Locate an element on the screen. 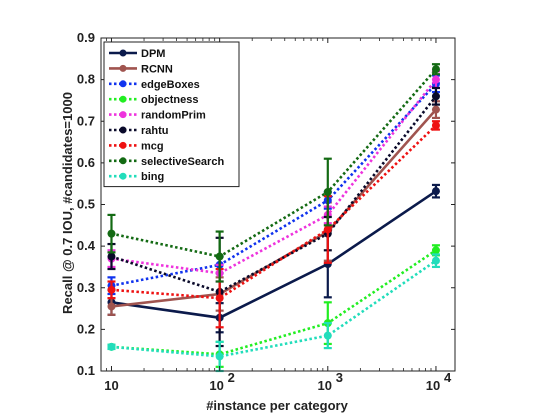 This screenshot has width=540, height=417. legend-entry-rahtu: rahtu is located at coordinates (139, 131).